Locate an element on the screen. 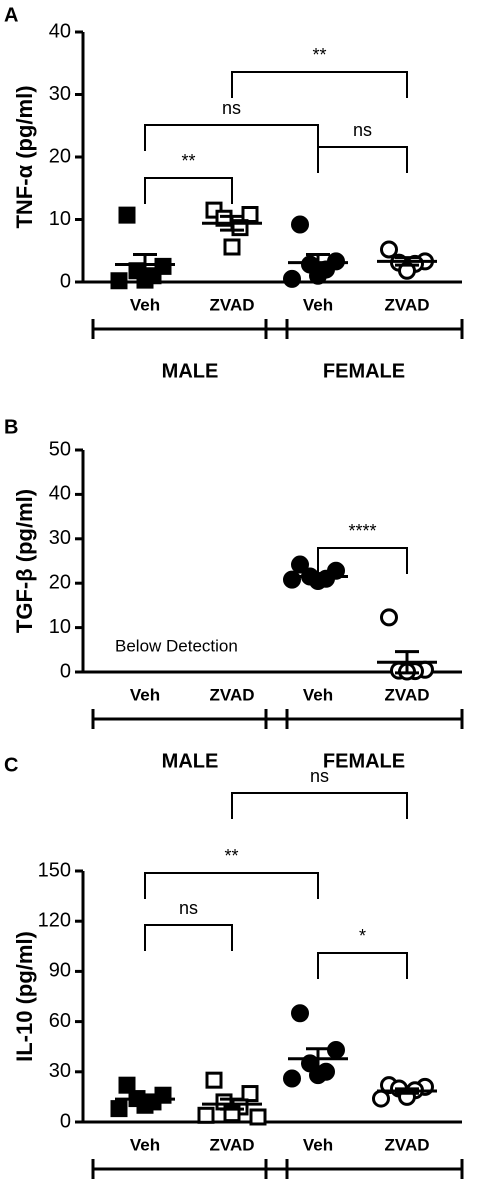 The width and height of the screenshot is (477, 1202). significance-label: **** is located at coordinates (362, 531).